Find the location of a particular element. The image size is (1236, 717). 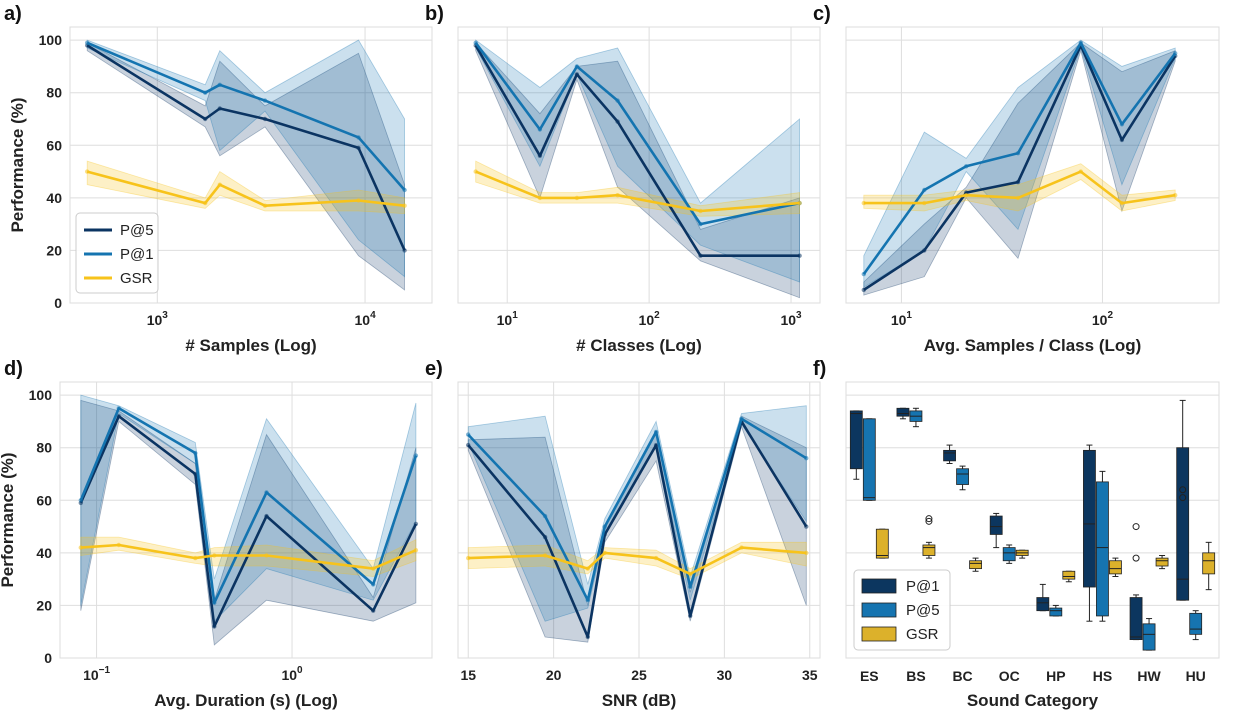

x-tick-base: 35 is located at coordinates (810, 675).